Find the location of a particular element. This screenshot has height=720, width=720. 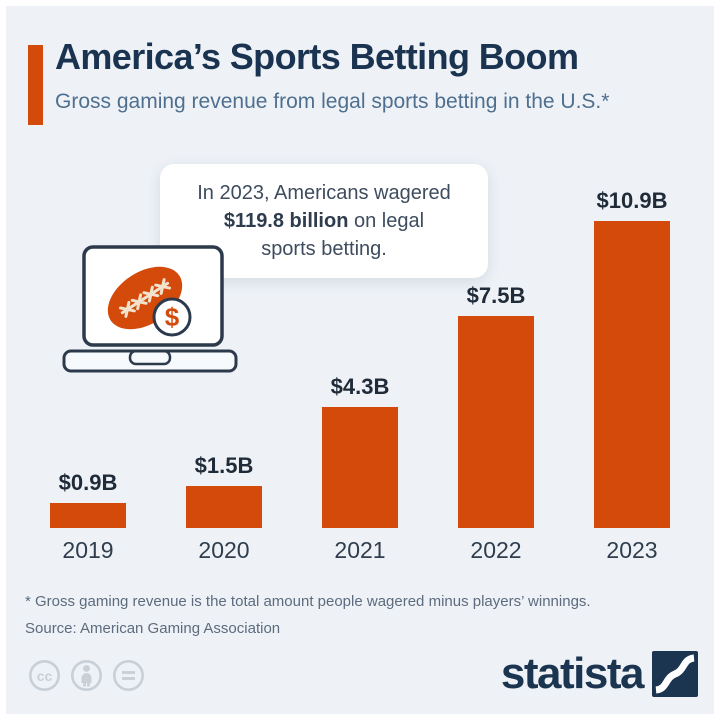

laptop-illustration: $ is located at coordinates (150, 309).